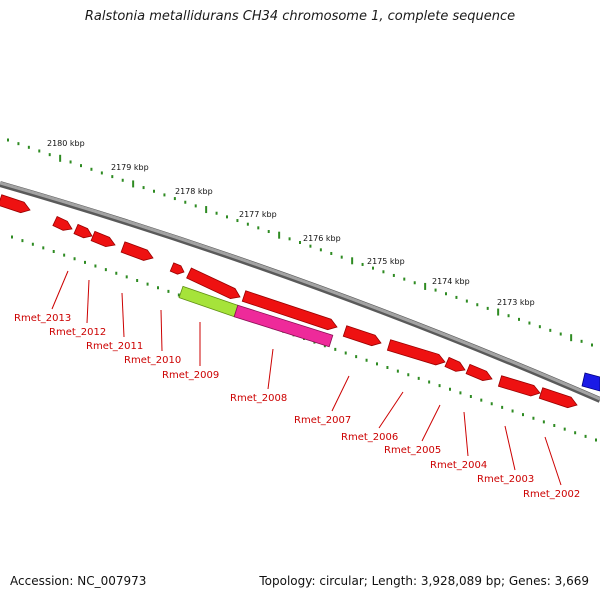 Image resolution: width=600 pixels, height=600 pixels. What do you see at coordinates (458, 465) in the screenshot?
I see `gene-label: Rmet_2004` at bounding box center [458, 465].